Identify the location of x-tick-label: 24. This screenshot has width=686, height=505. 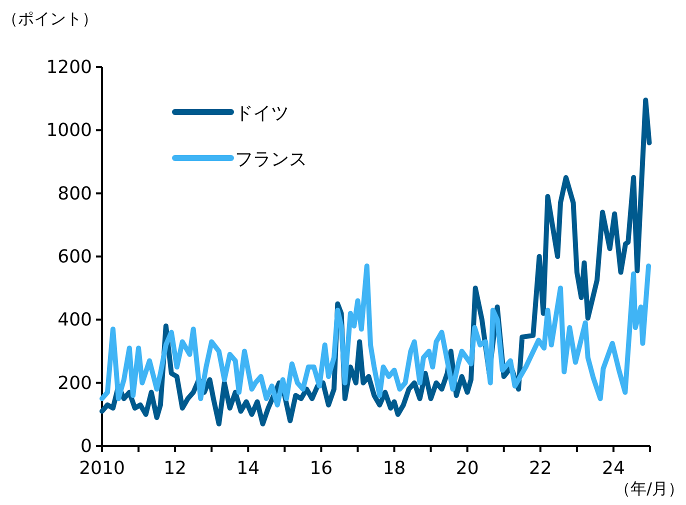
(613, 468).